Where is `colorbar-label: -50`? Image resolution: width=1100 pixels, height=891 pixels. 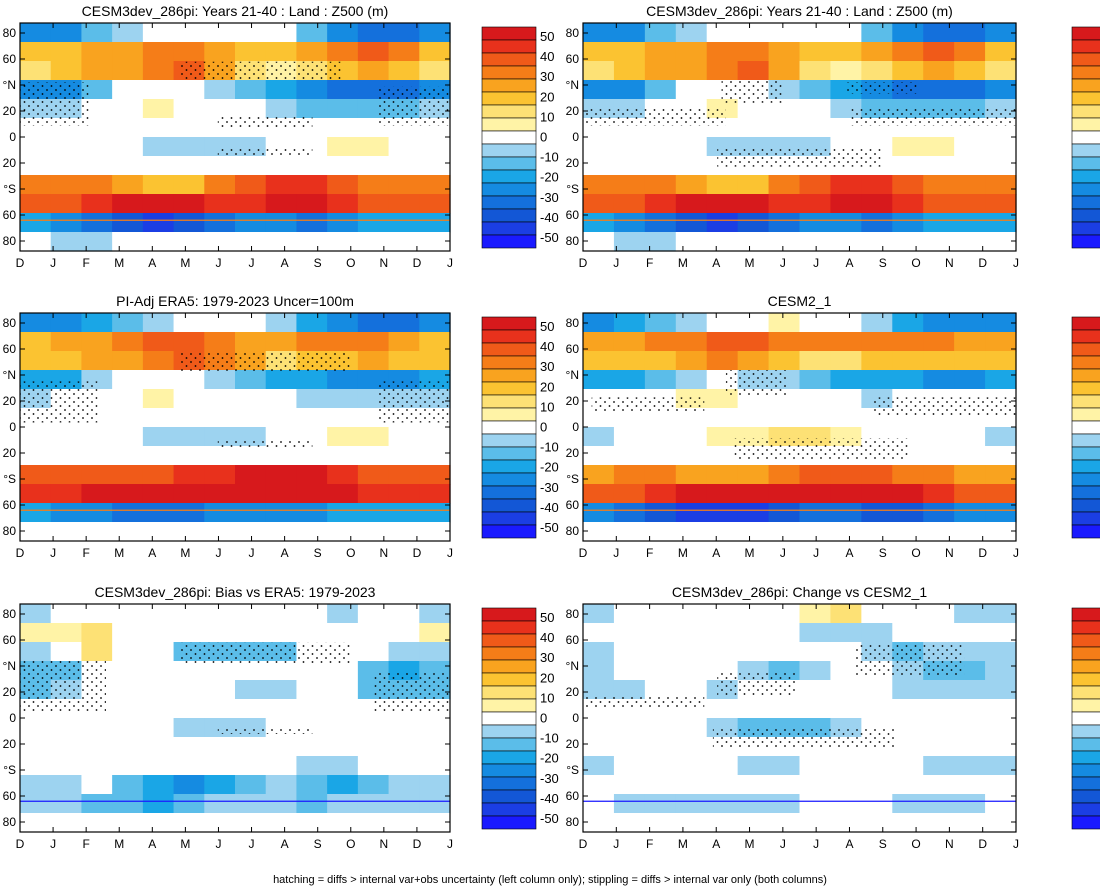 colorbar-label: -50 is located at coordinates (549, 237).